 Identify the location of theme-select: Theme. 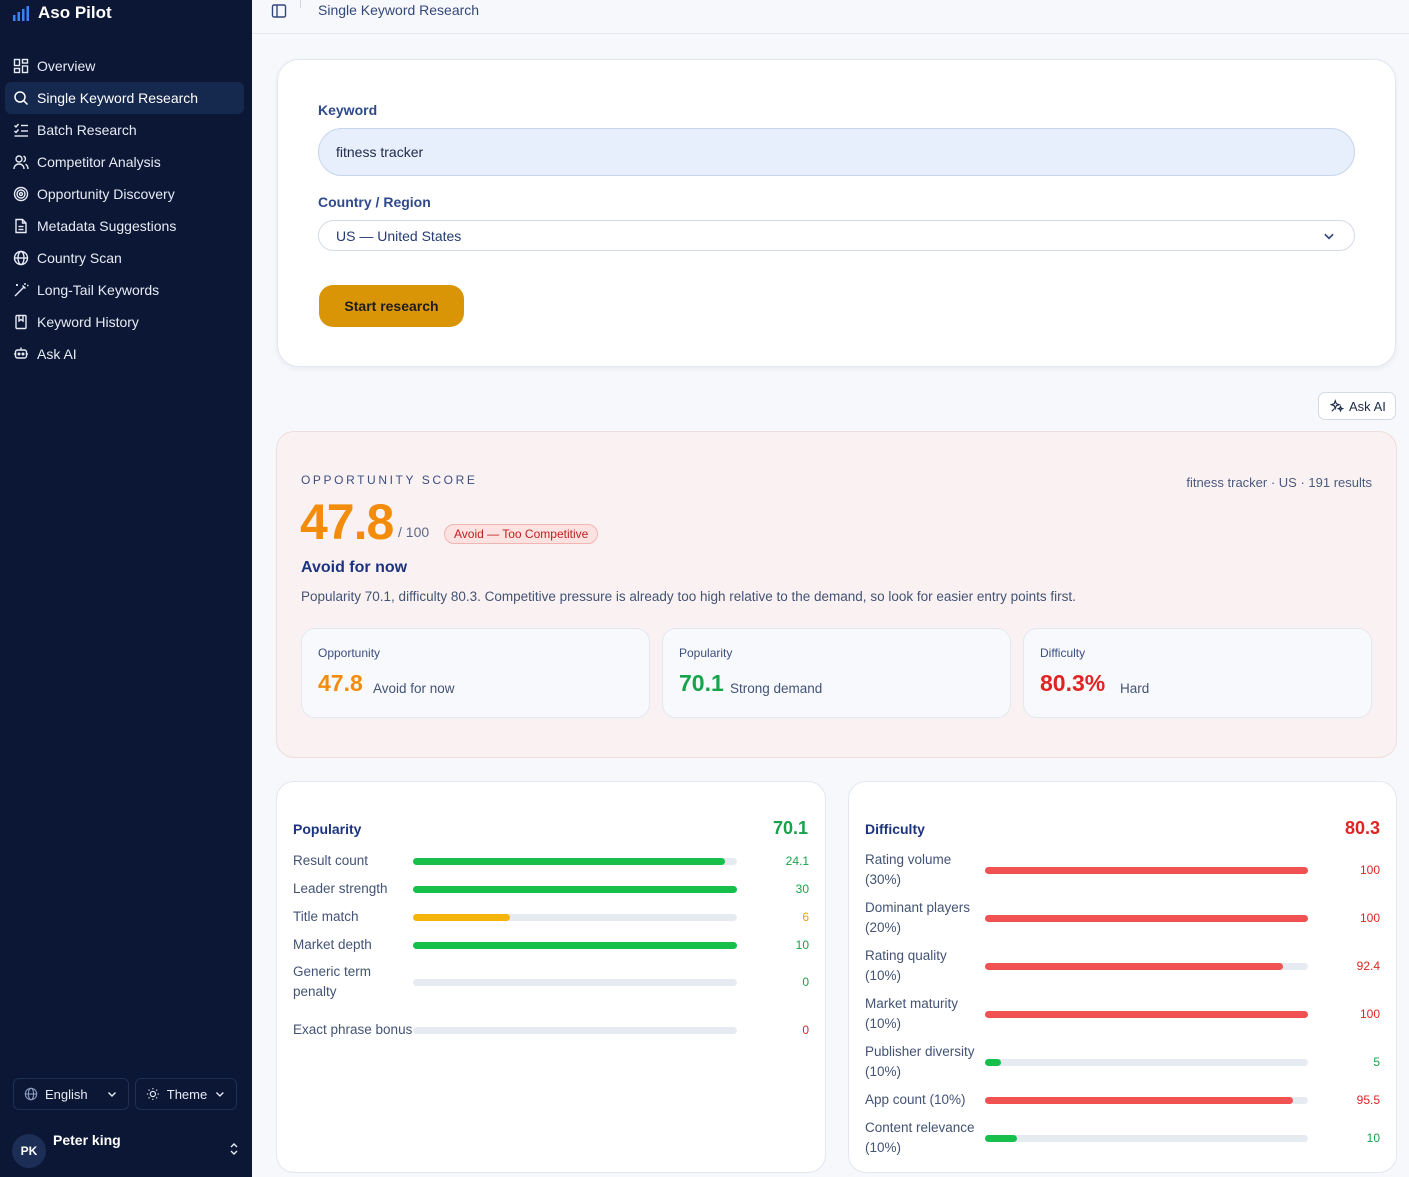
(186, 1094).